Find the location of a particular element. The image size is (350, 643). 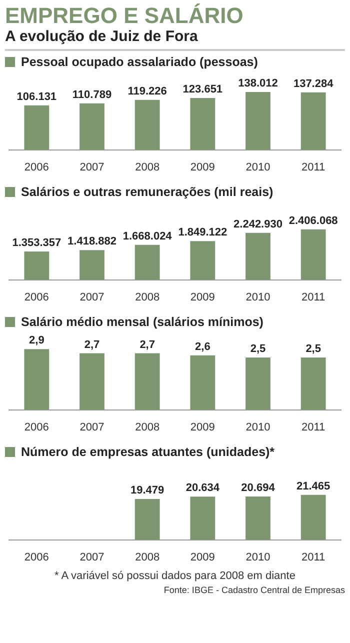

data-label: 123.651 is located at coordinates (202, 90).